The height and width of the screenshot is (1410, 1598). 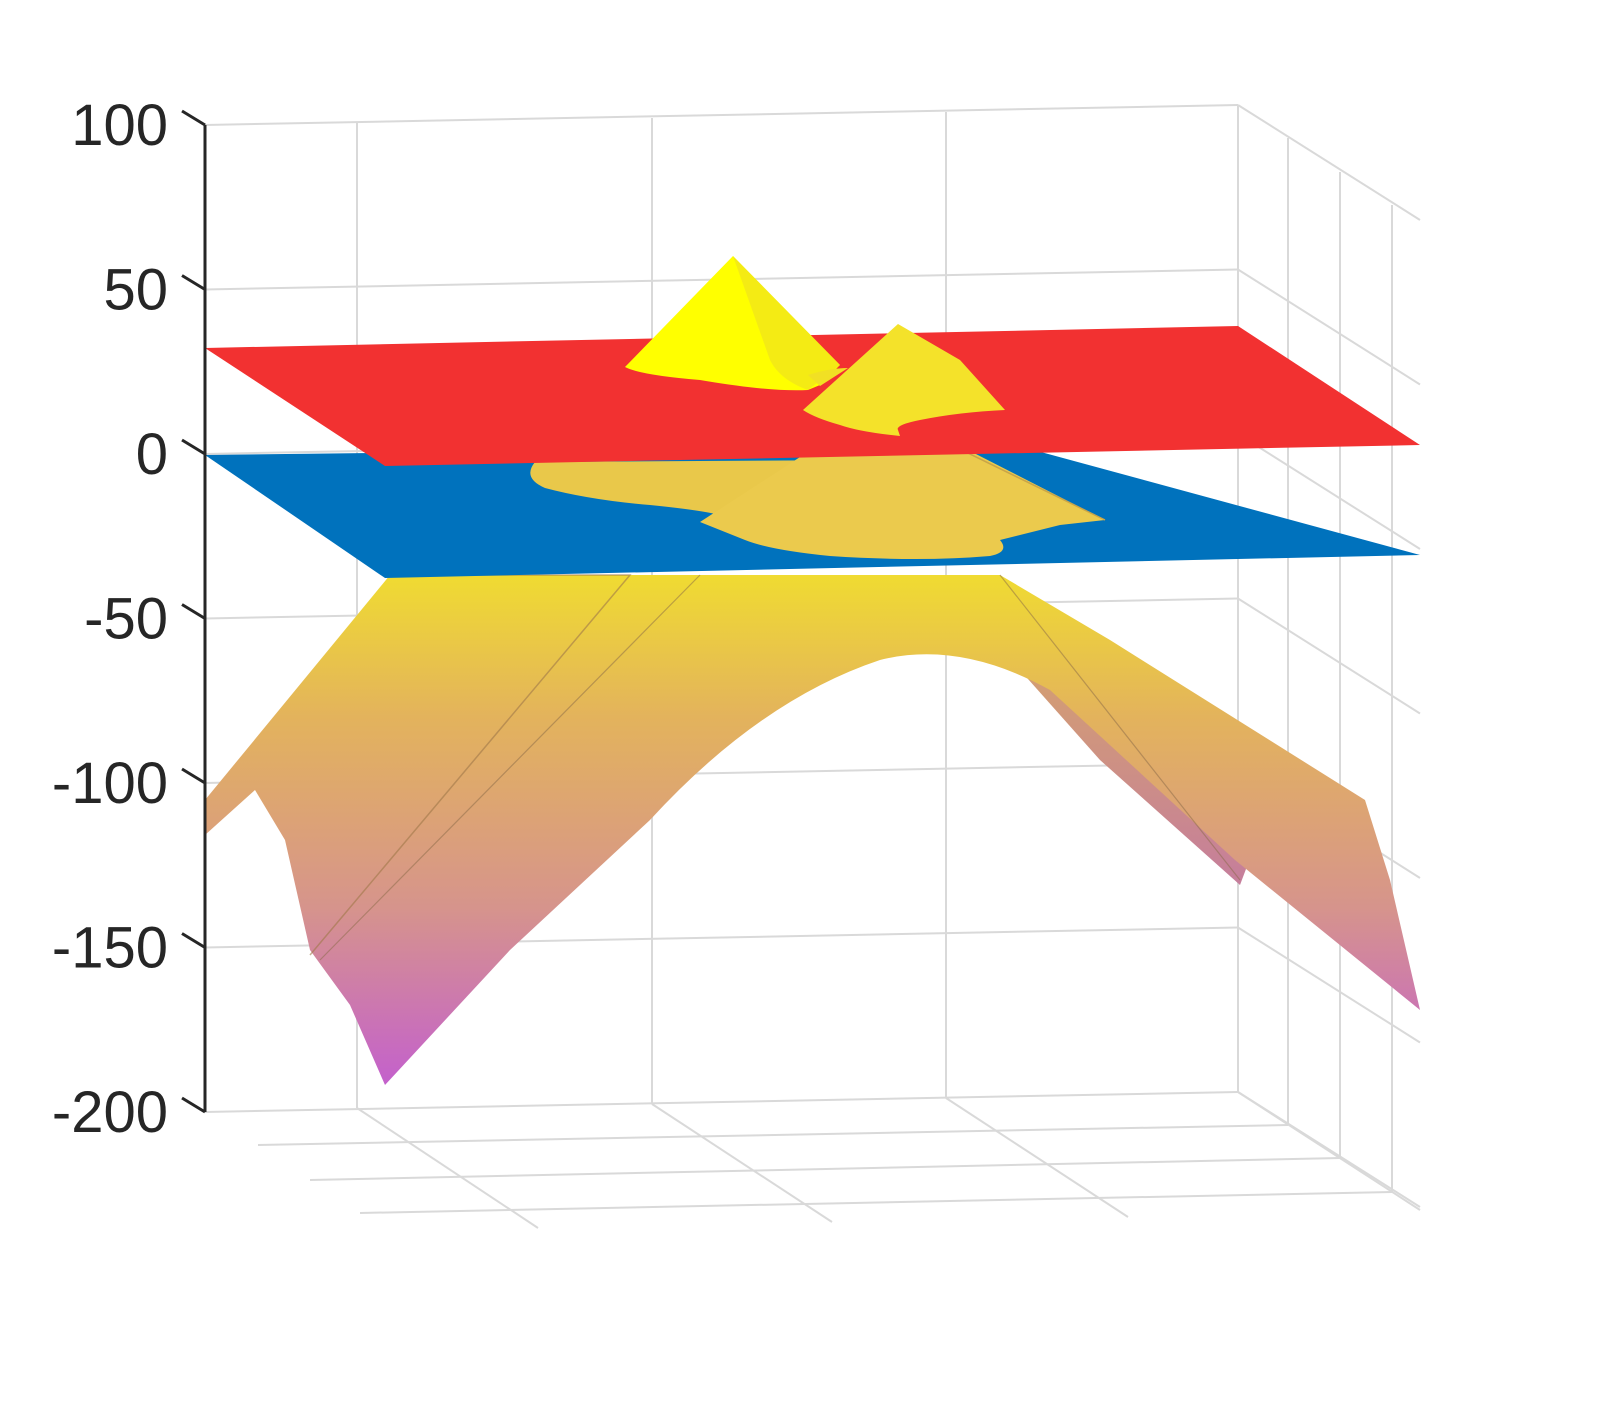 What do you see at coordinates (152, 454) in the screenshot?
I see `z-tick-label-2: 0` at bounding box center [152, 454].